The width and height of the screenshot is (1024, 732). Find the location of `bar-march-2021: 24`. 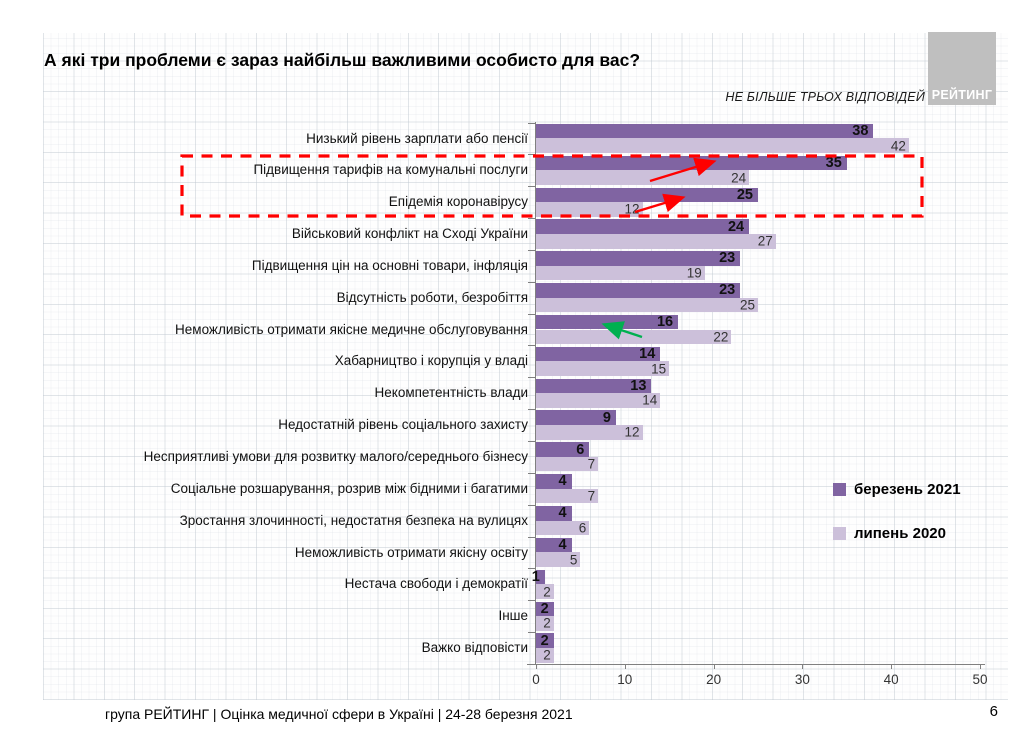

bar-march-2021: 24 is located at coordinates (643, 226).